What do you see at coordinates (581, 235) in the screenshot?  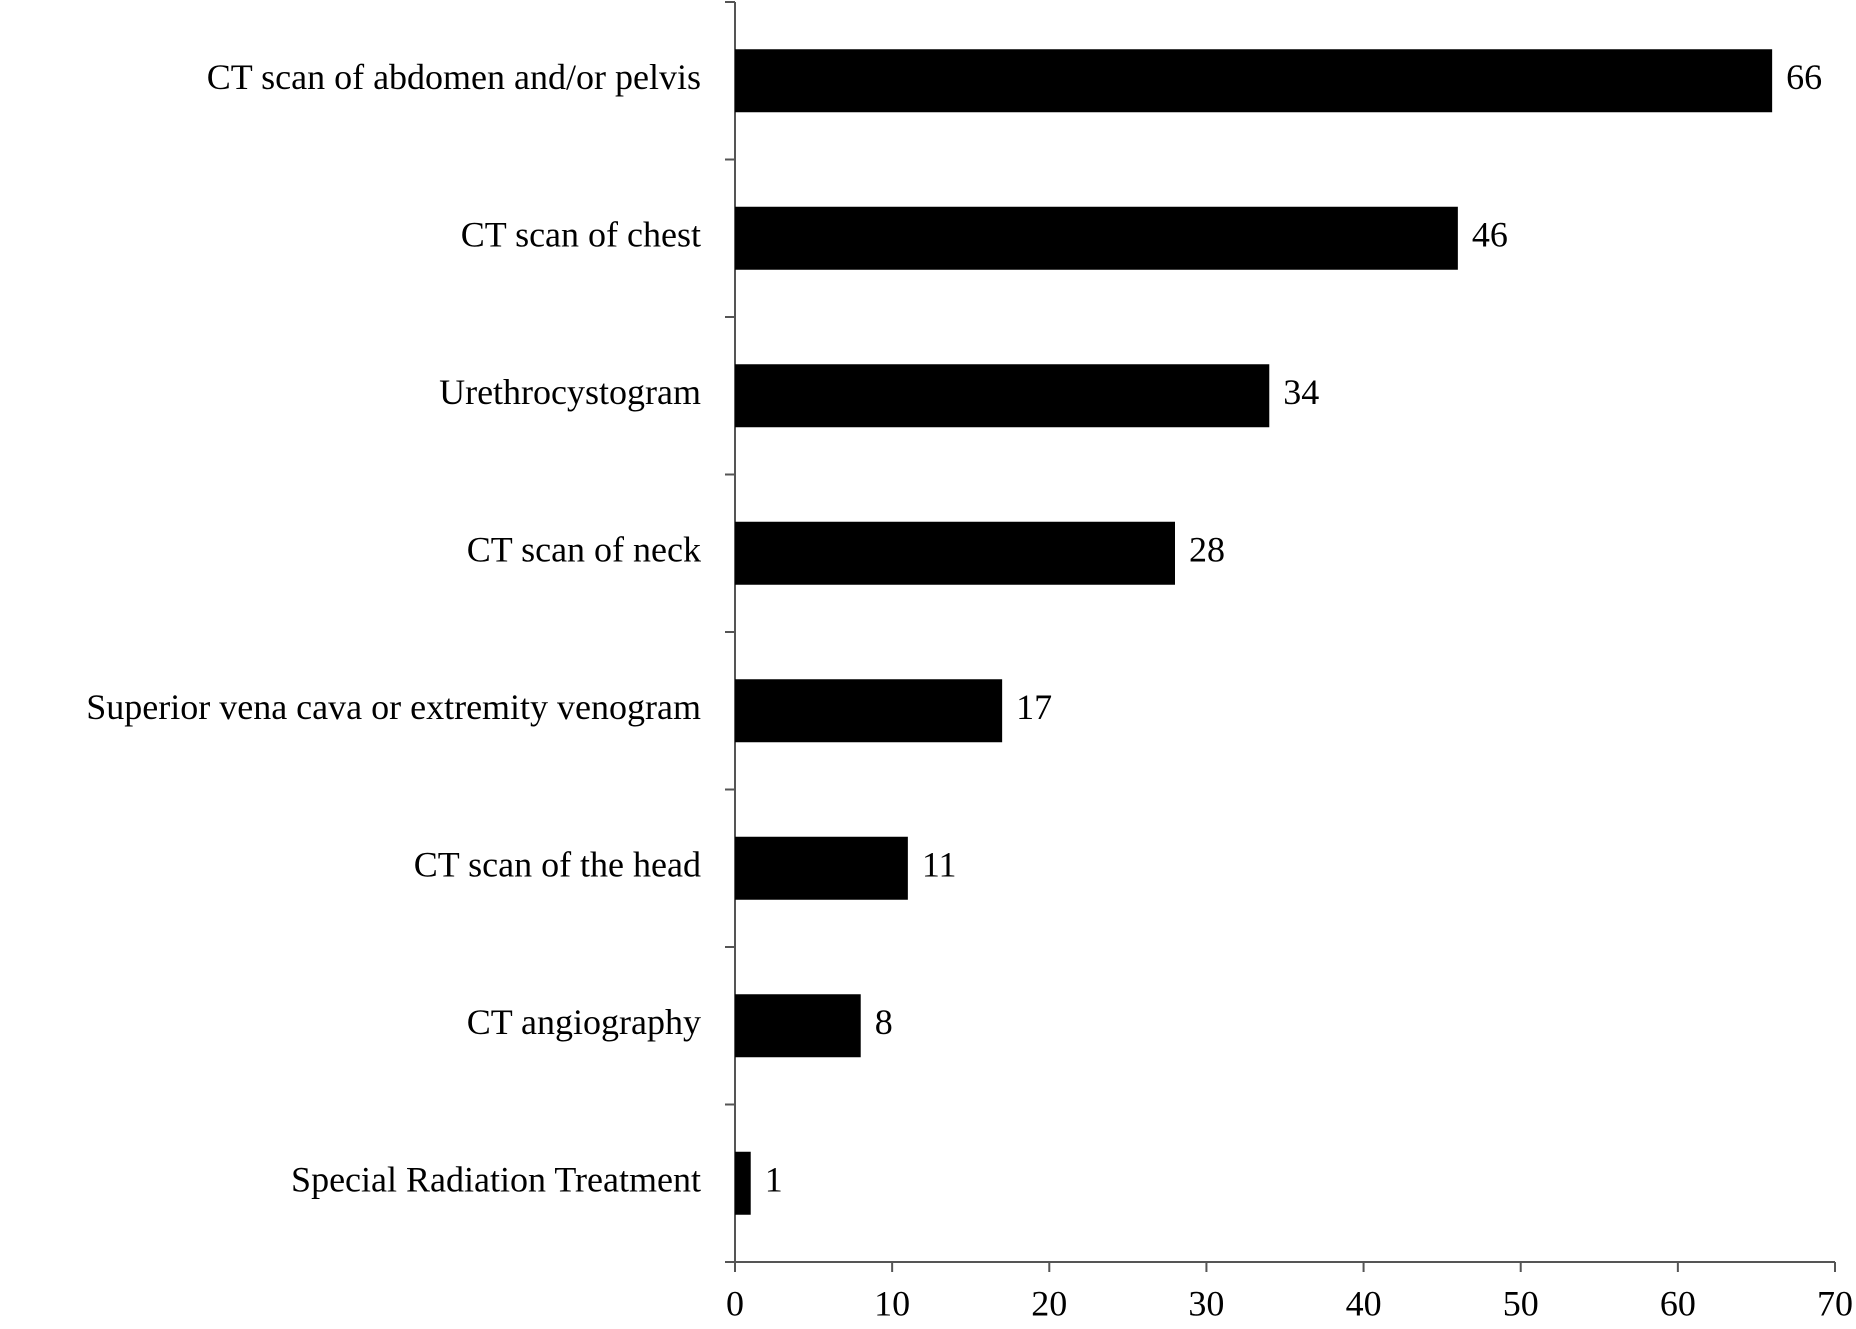 I see `y-tick-label: CT scan of chest` at bounding box center [581, 235].